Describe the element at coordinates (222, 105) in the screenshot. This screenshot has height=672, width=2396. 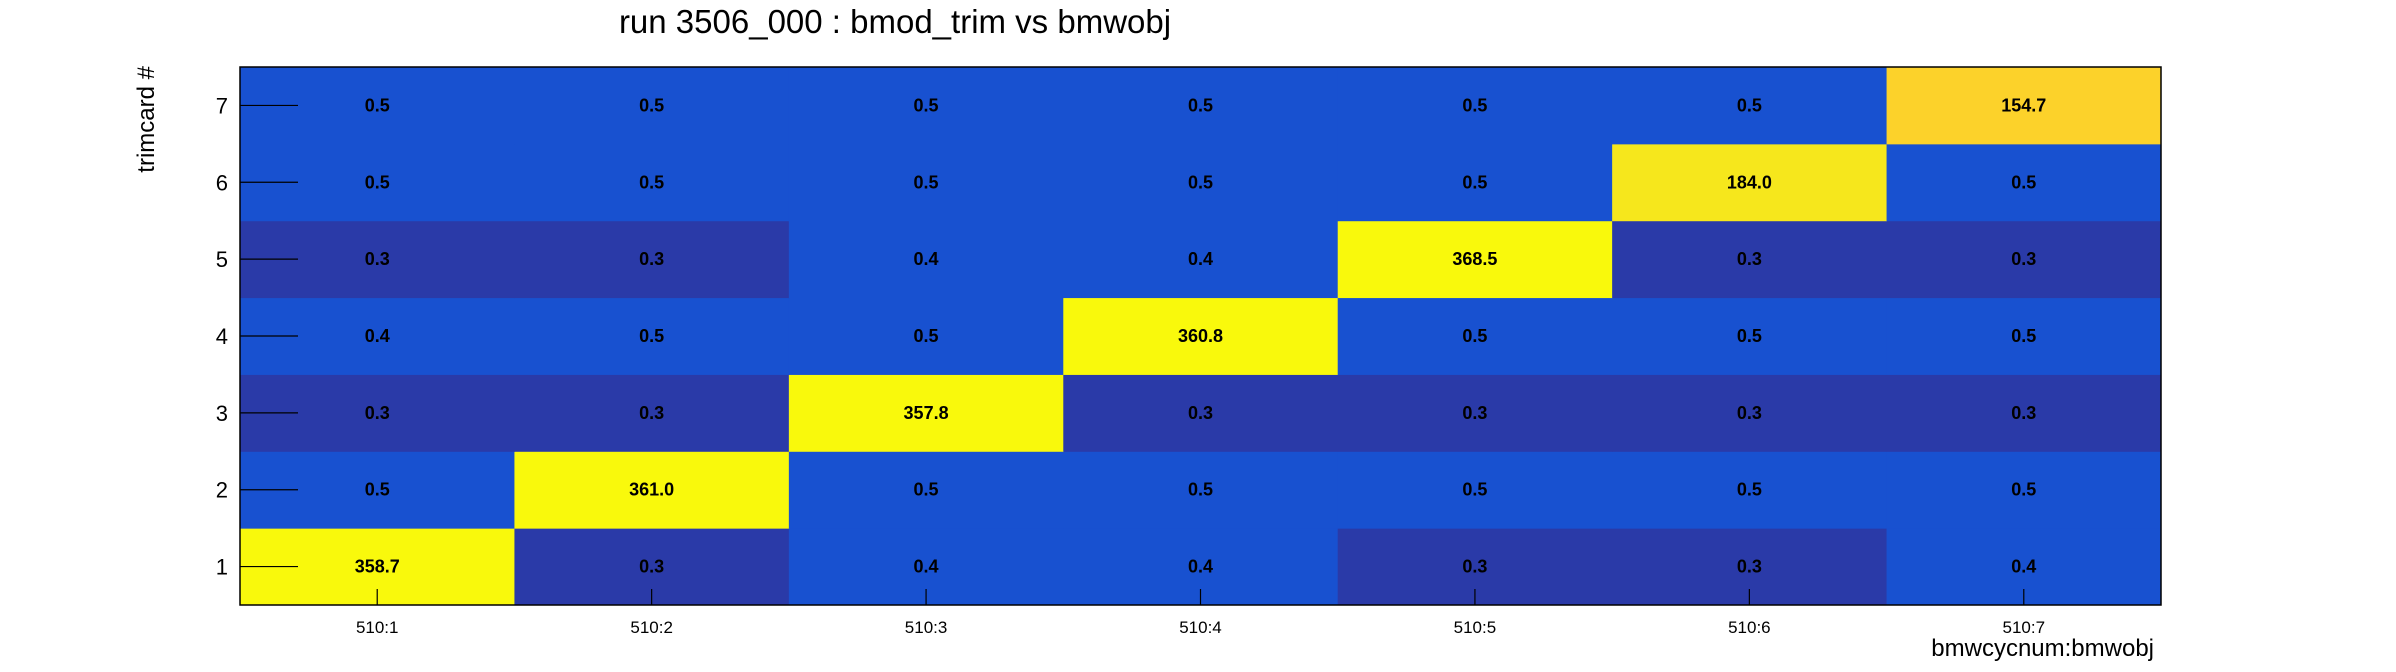
I see `y-tick-label: 7` at that location.